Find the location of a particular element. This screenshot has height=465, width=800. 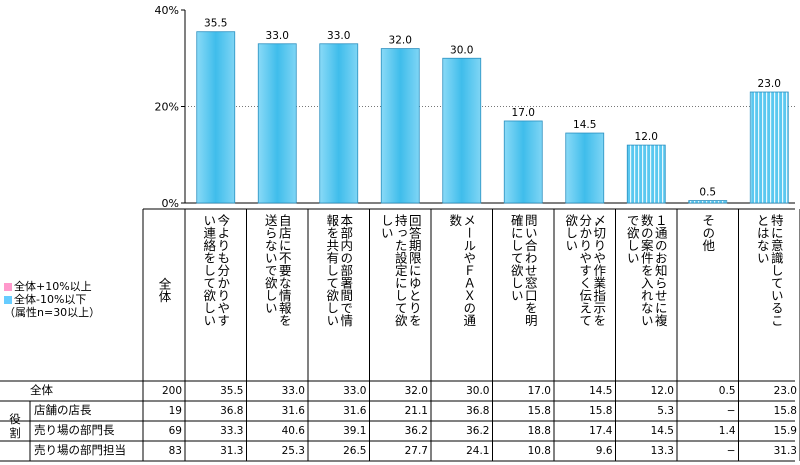

column-header-text: 確にして欲しい is located at coordinates (516, 257).